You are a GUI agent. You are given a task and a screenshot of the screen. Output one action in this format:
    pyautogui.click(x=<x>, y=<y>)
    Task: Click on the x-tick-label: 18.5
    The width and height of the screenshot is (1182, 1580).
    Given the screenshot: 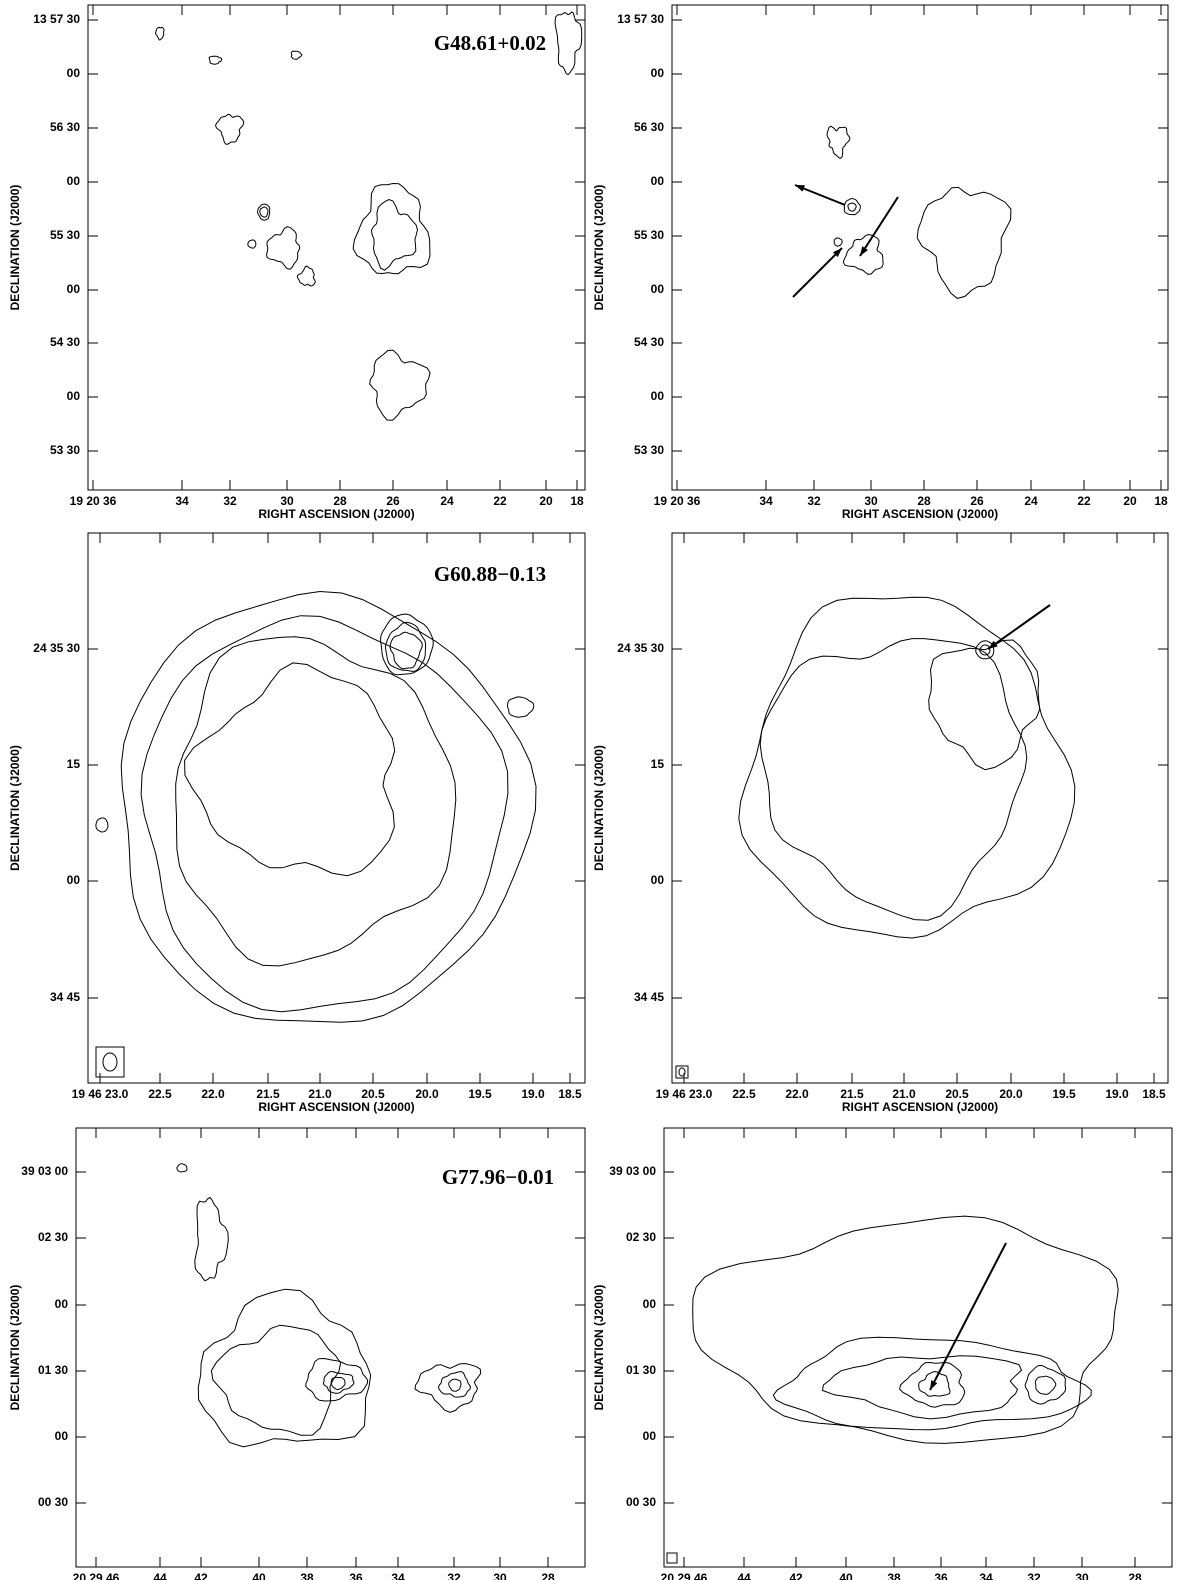 What is the action you would take?
    pyautogui.click(x=570, y=1094)
    